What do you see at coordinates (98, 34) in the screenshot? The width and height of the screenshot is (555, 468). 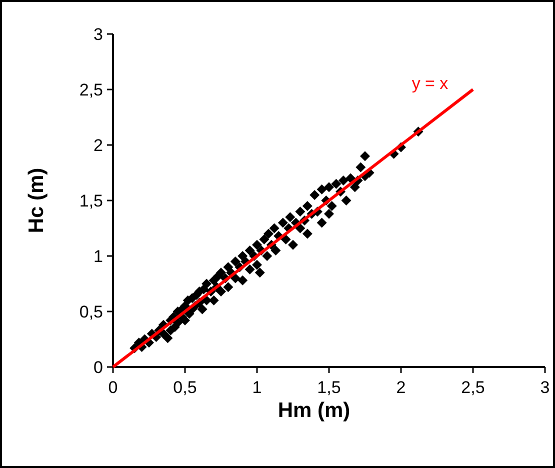 I see `y-tick-label: 3` at bounding box center [98, 34].